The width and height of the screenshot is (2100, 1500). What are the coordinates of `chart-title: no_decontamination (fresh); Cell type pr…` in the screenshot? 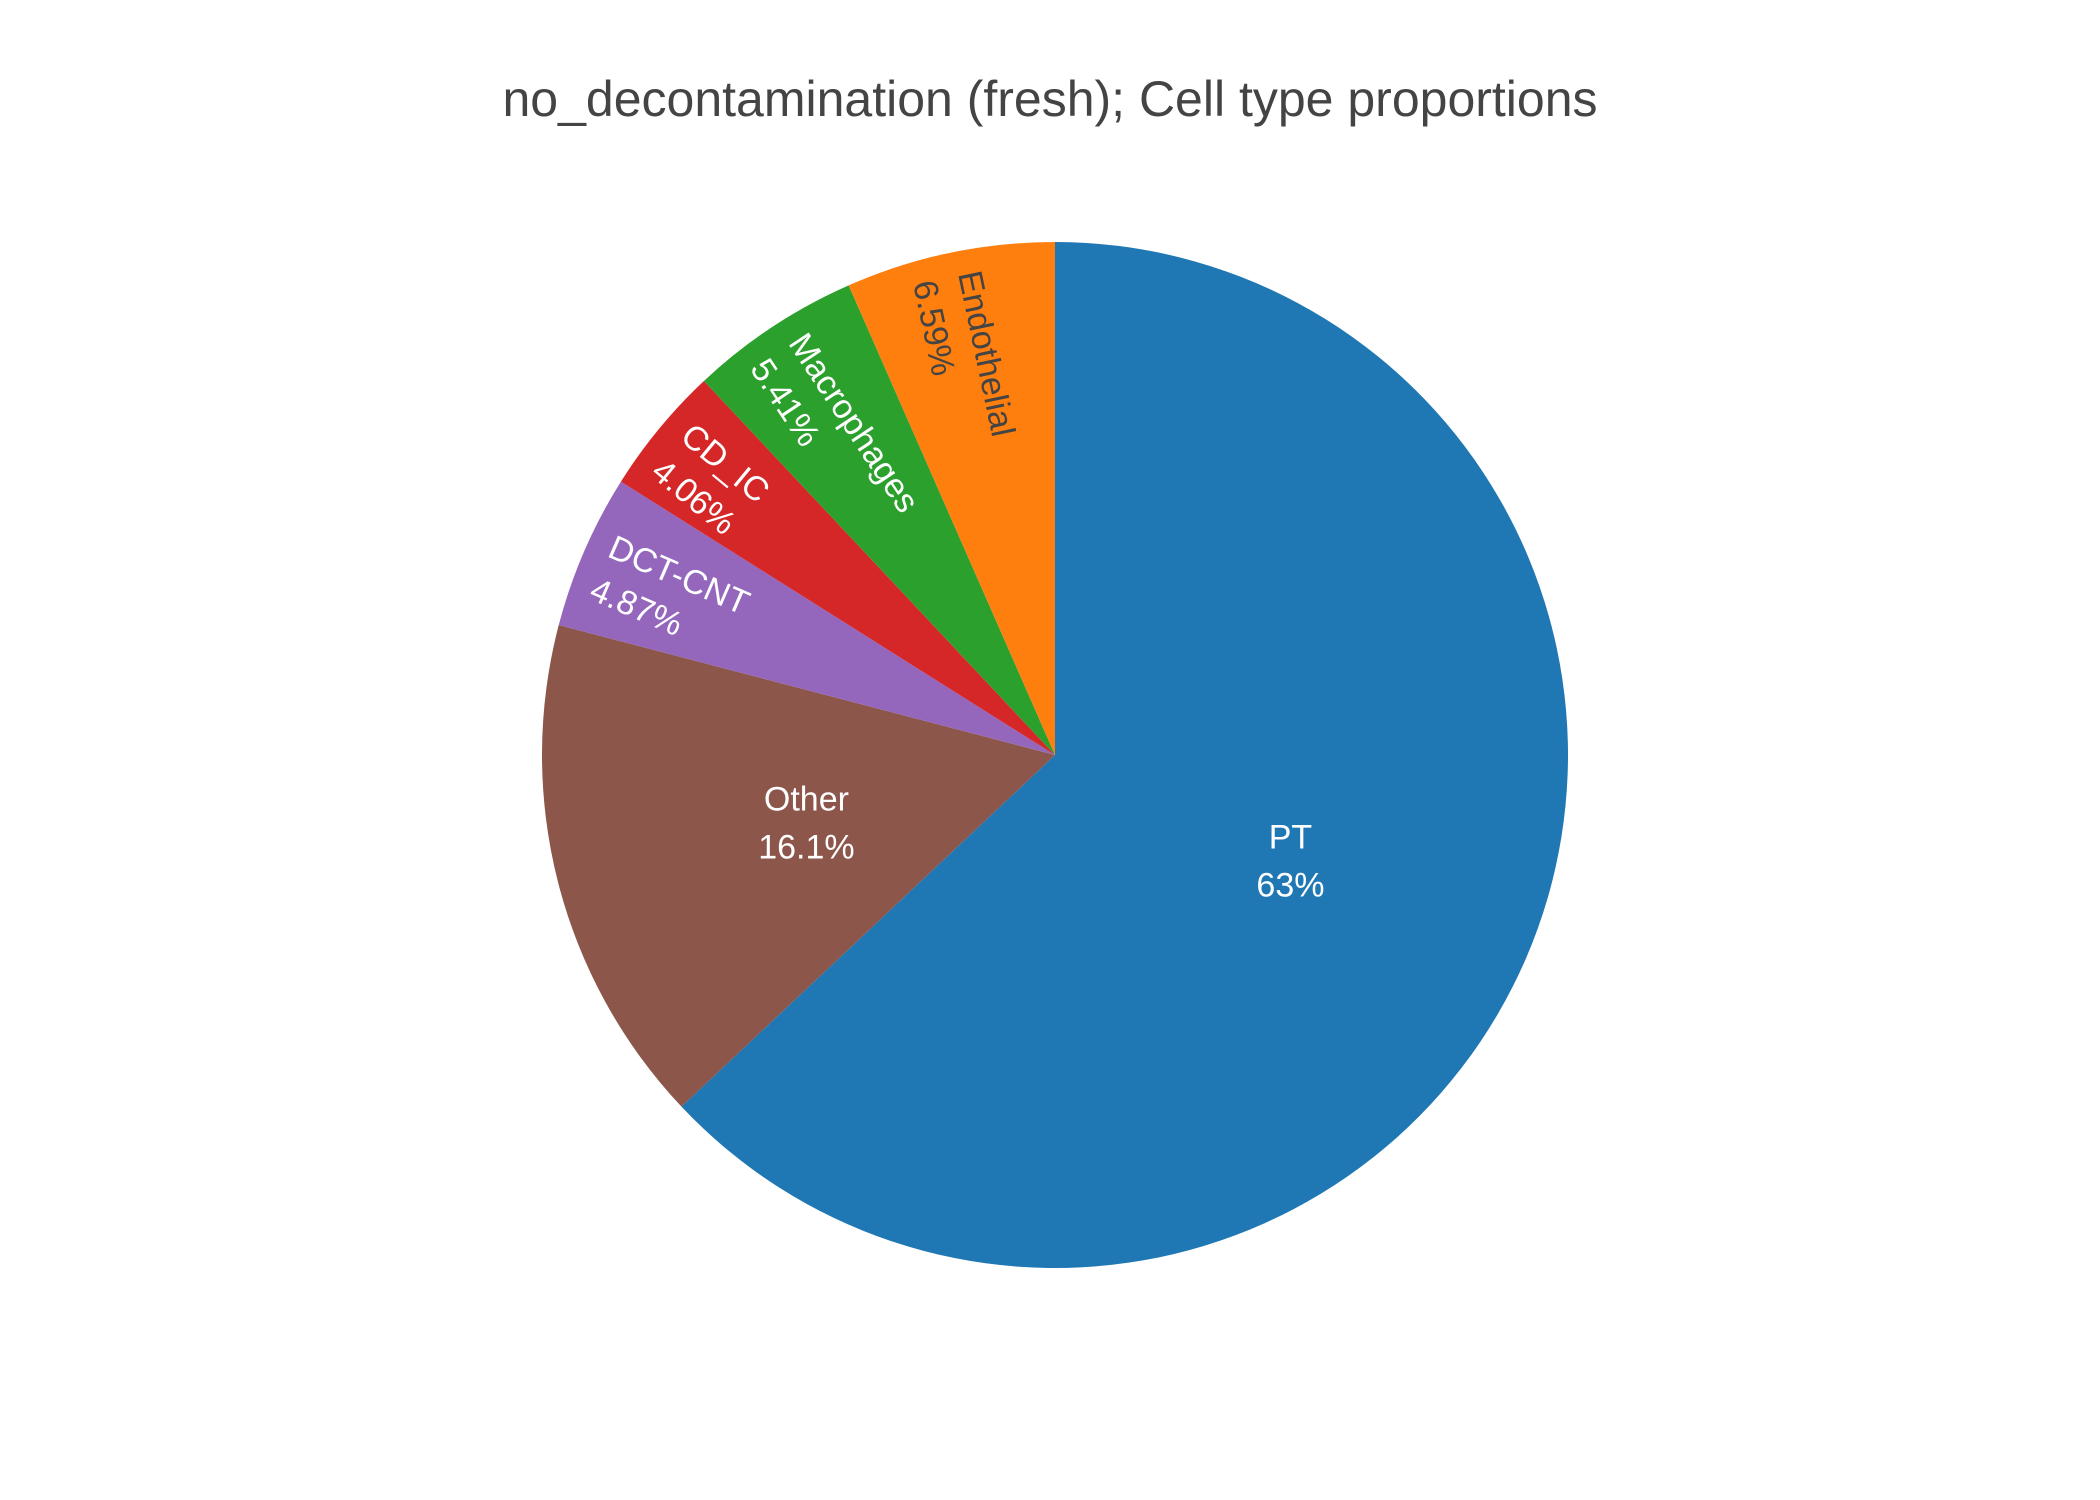 It's located at (1050, 99).